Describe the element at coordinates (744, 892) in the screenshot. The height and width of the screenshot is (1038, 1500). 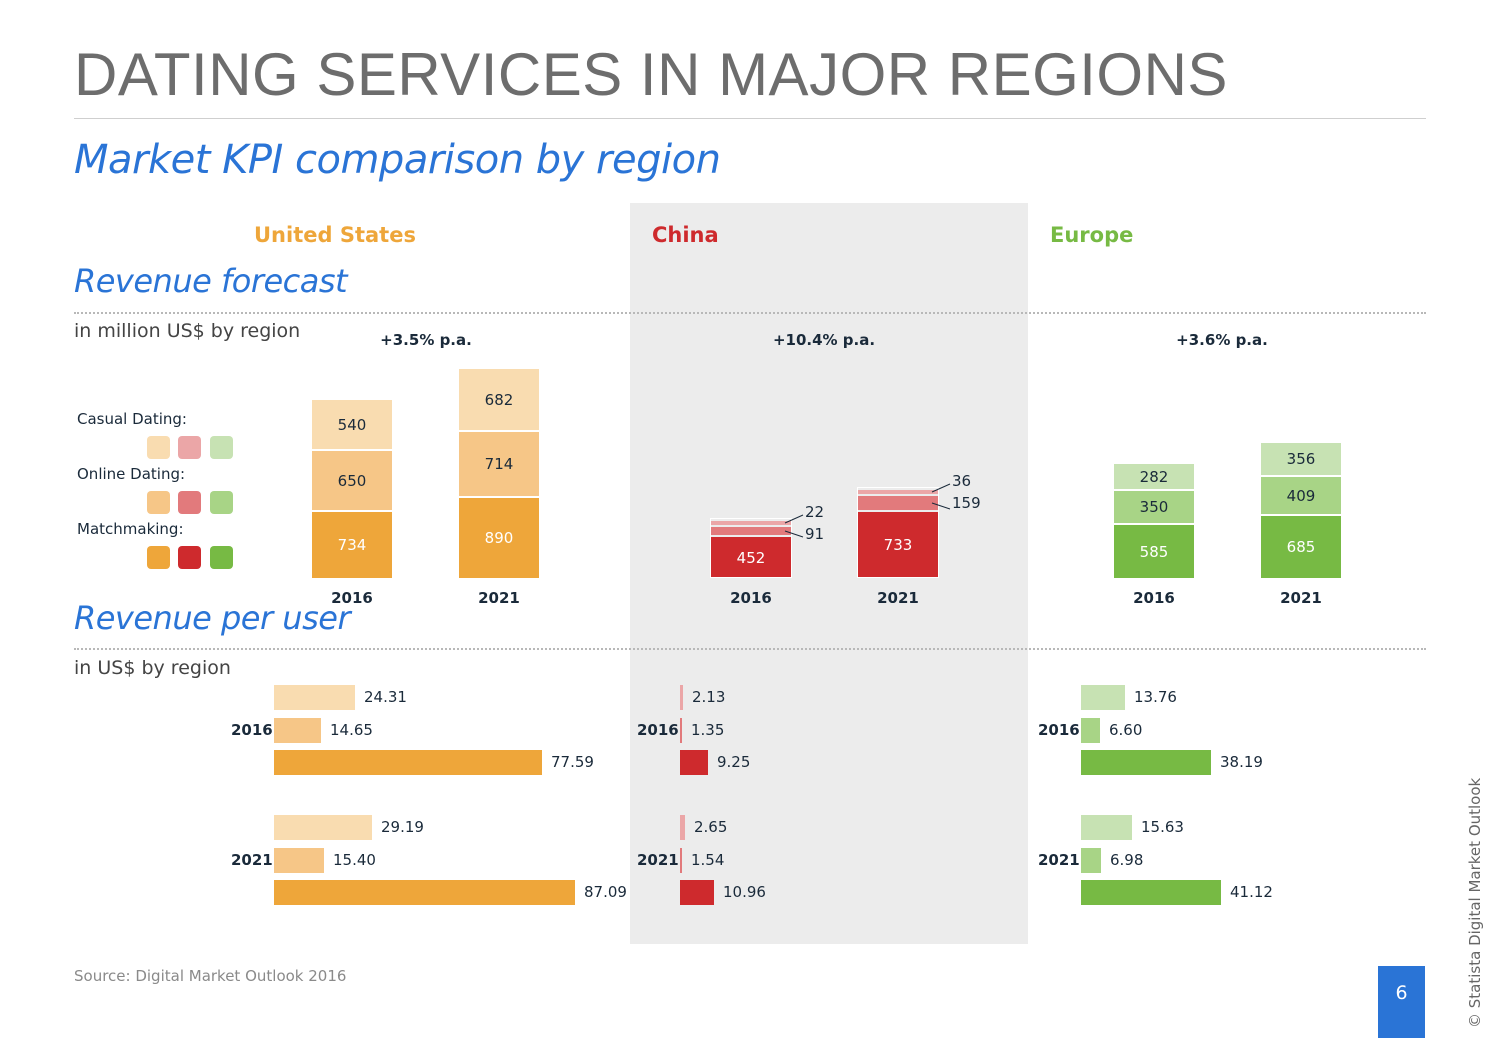
I see `hbar-value-label: 10.96` at that location.